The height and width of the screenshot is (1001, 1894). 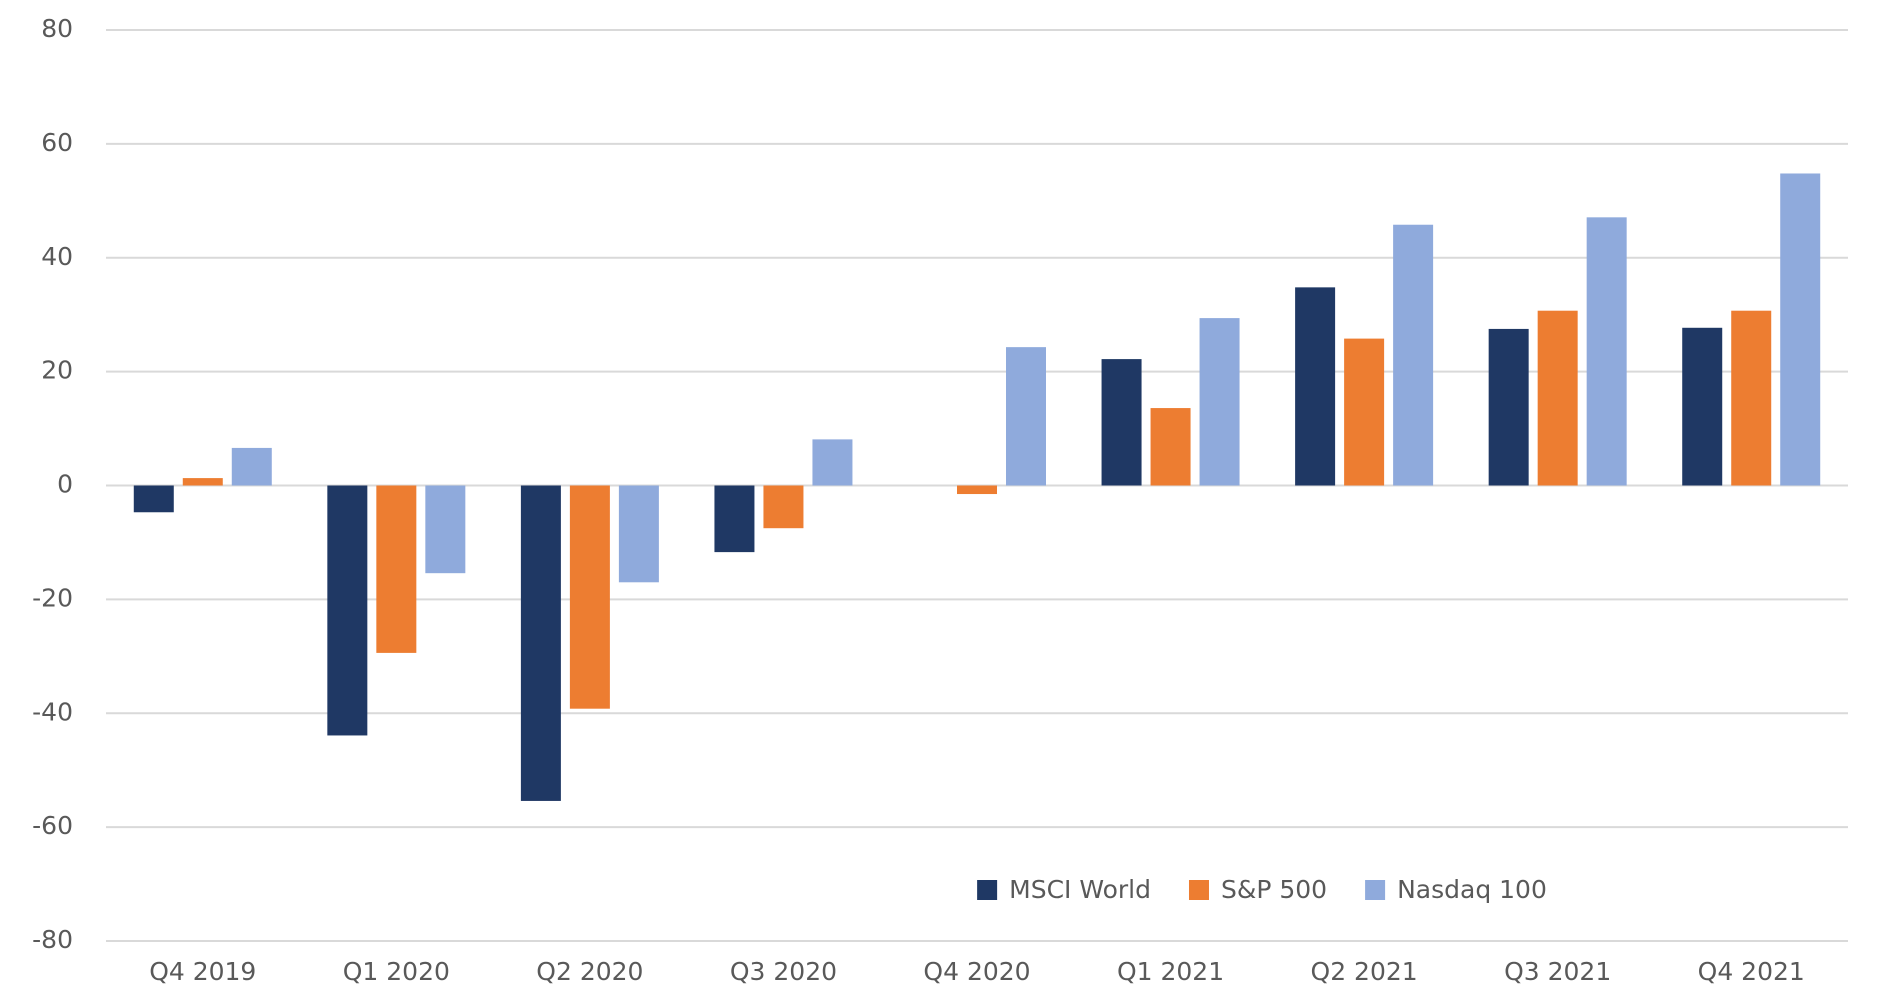 I want to click on legend-label: MSCI World, so click(x=1080, y=889).